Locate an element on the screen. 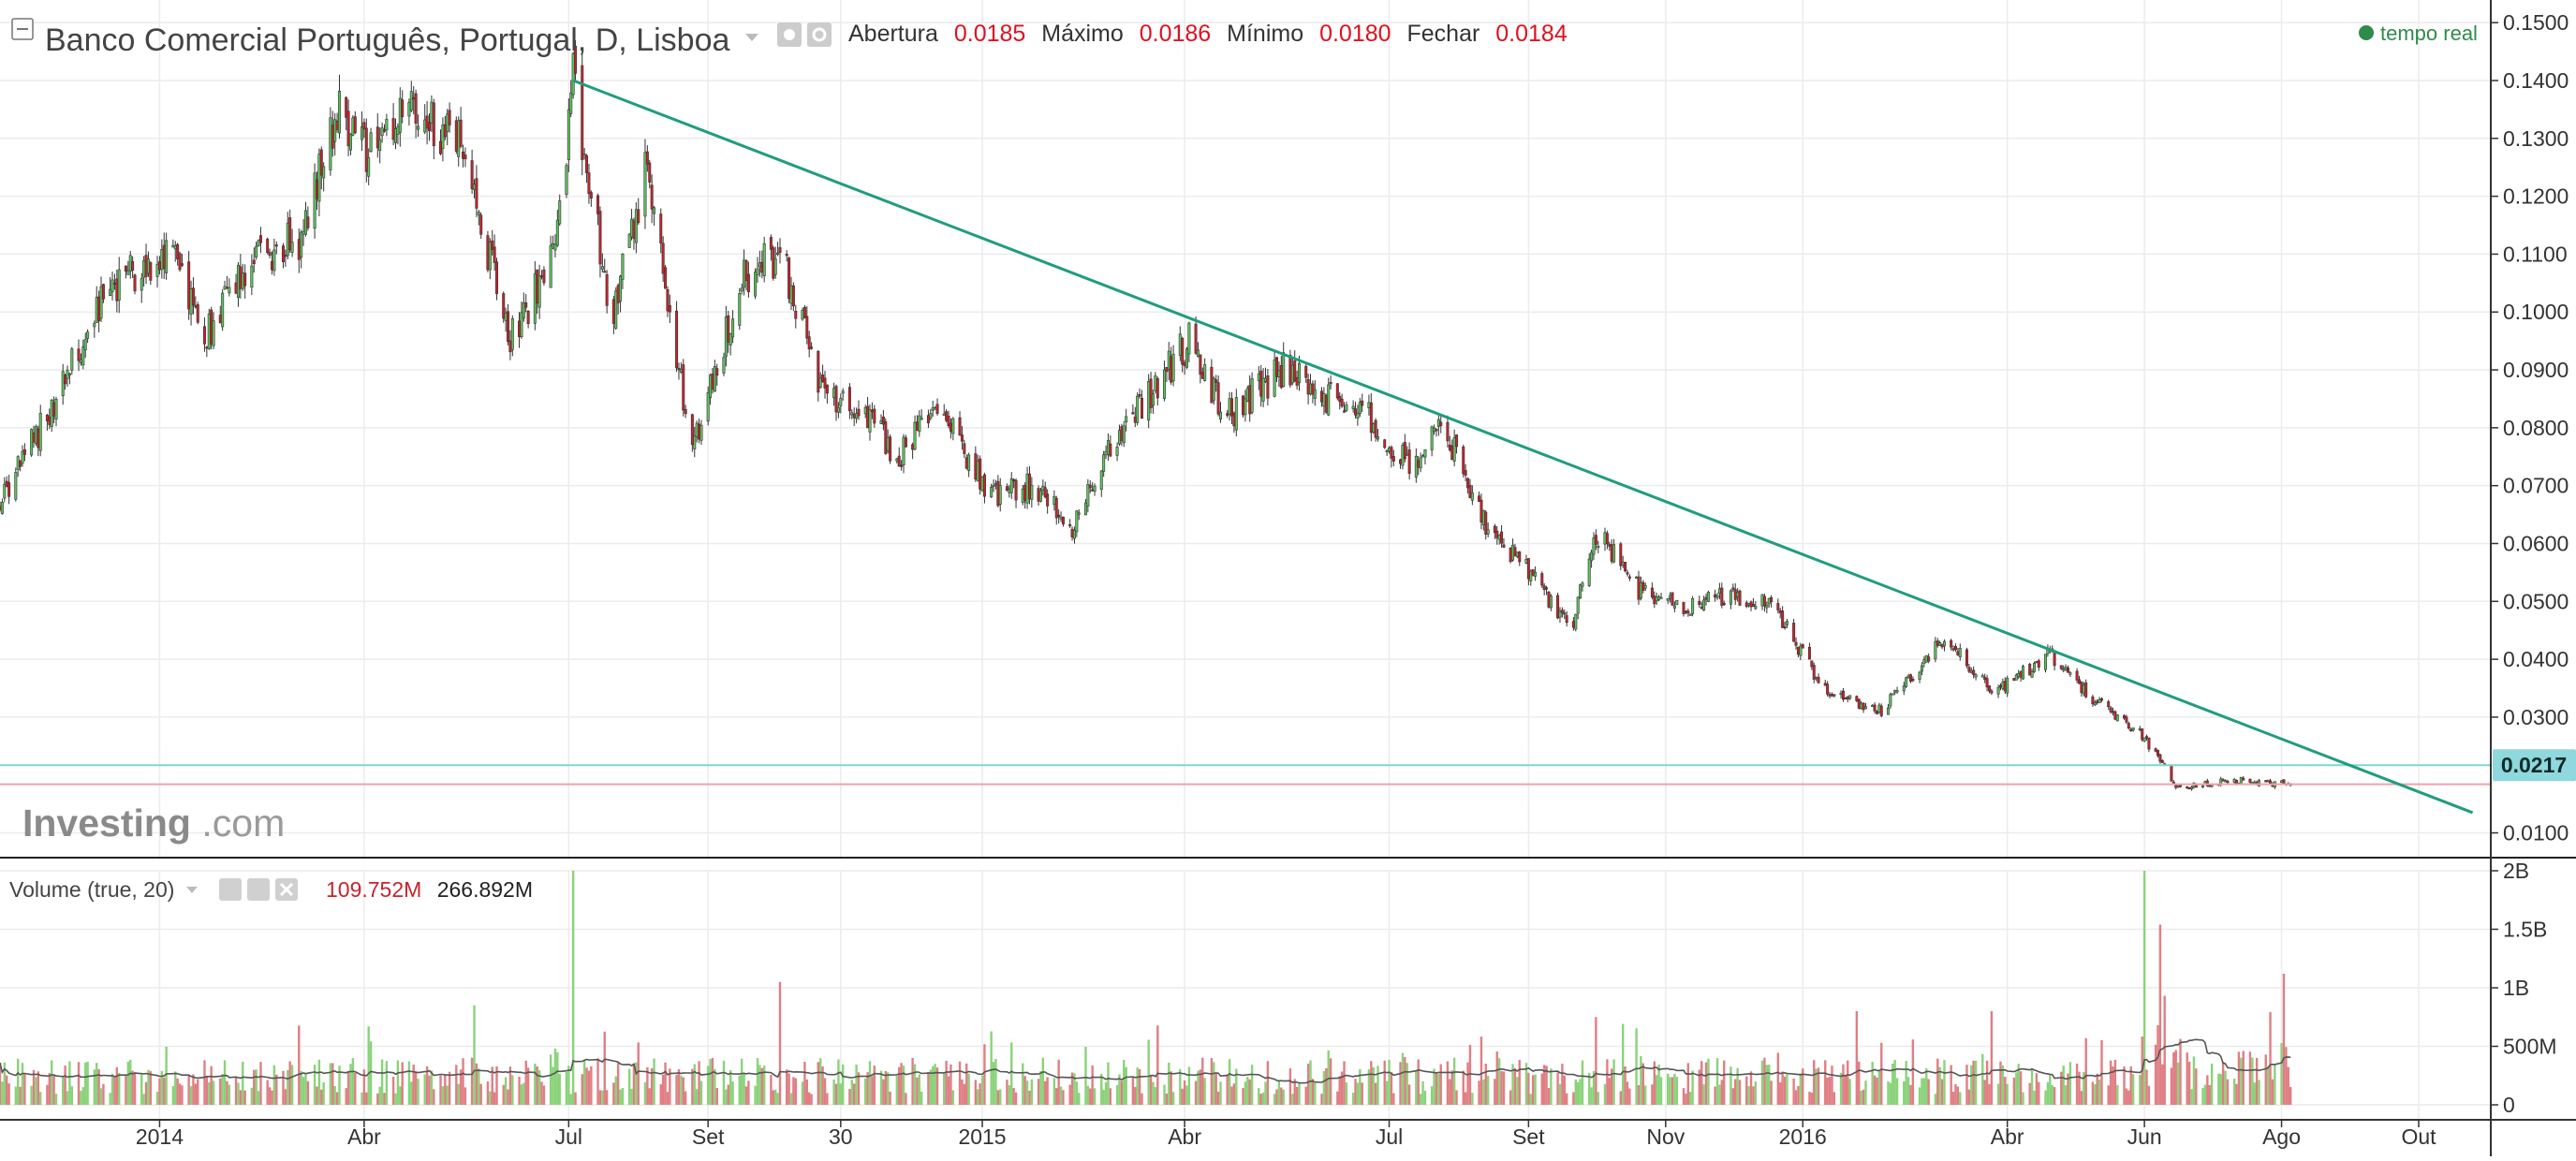  volume-chevron-down-icon is located at coordinates (192, 890).